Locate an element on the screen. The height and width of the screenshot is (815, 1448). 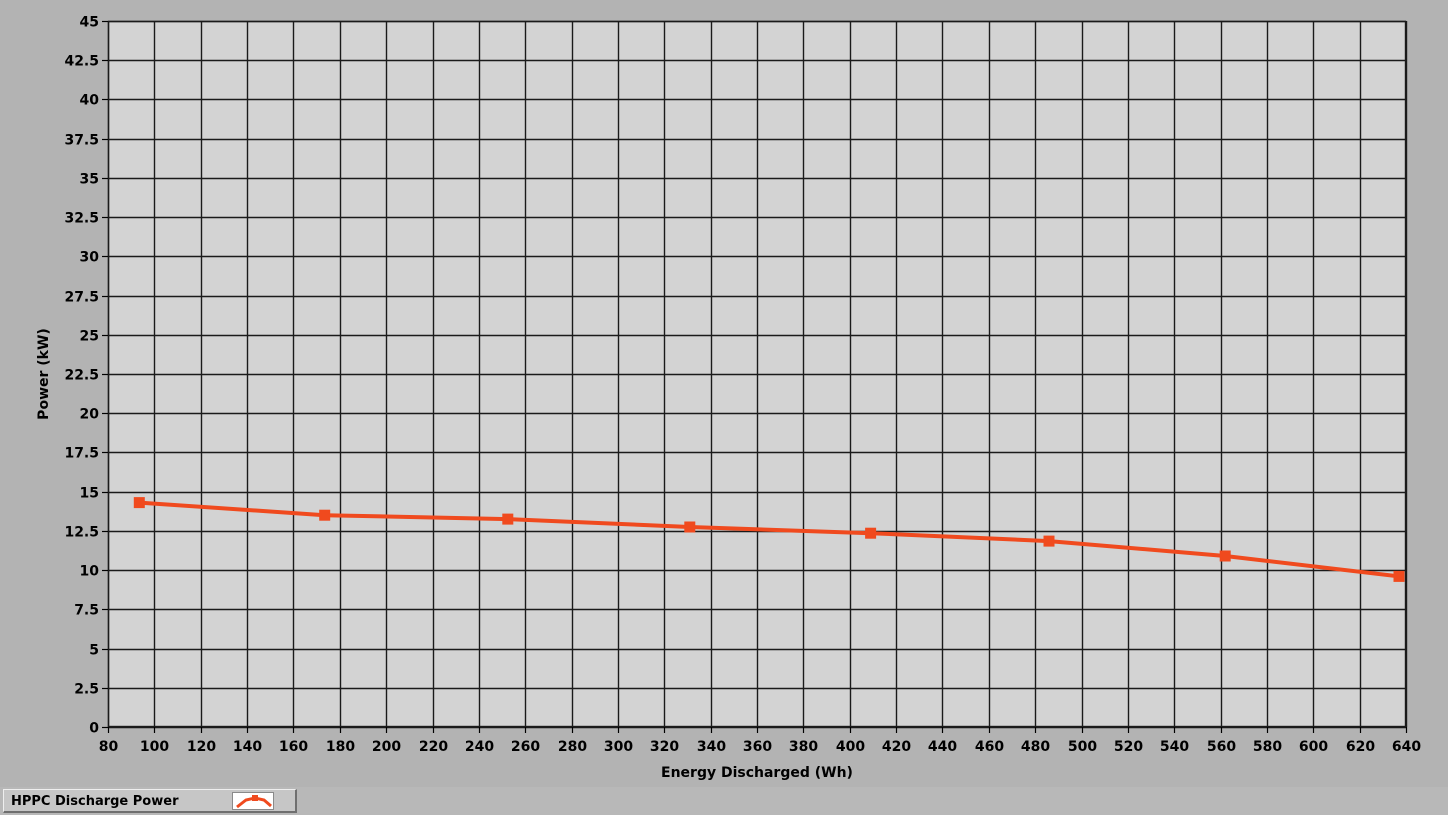
x-tick-label: 620 is located at coordinates (1360, 747).